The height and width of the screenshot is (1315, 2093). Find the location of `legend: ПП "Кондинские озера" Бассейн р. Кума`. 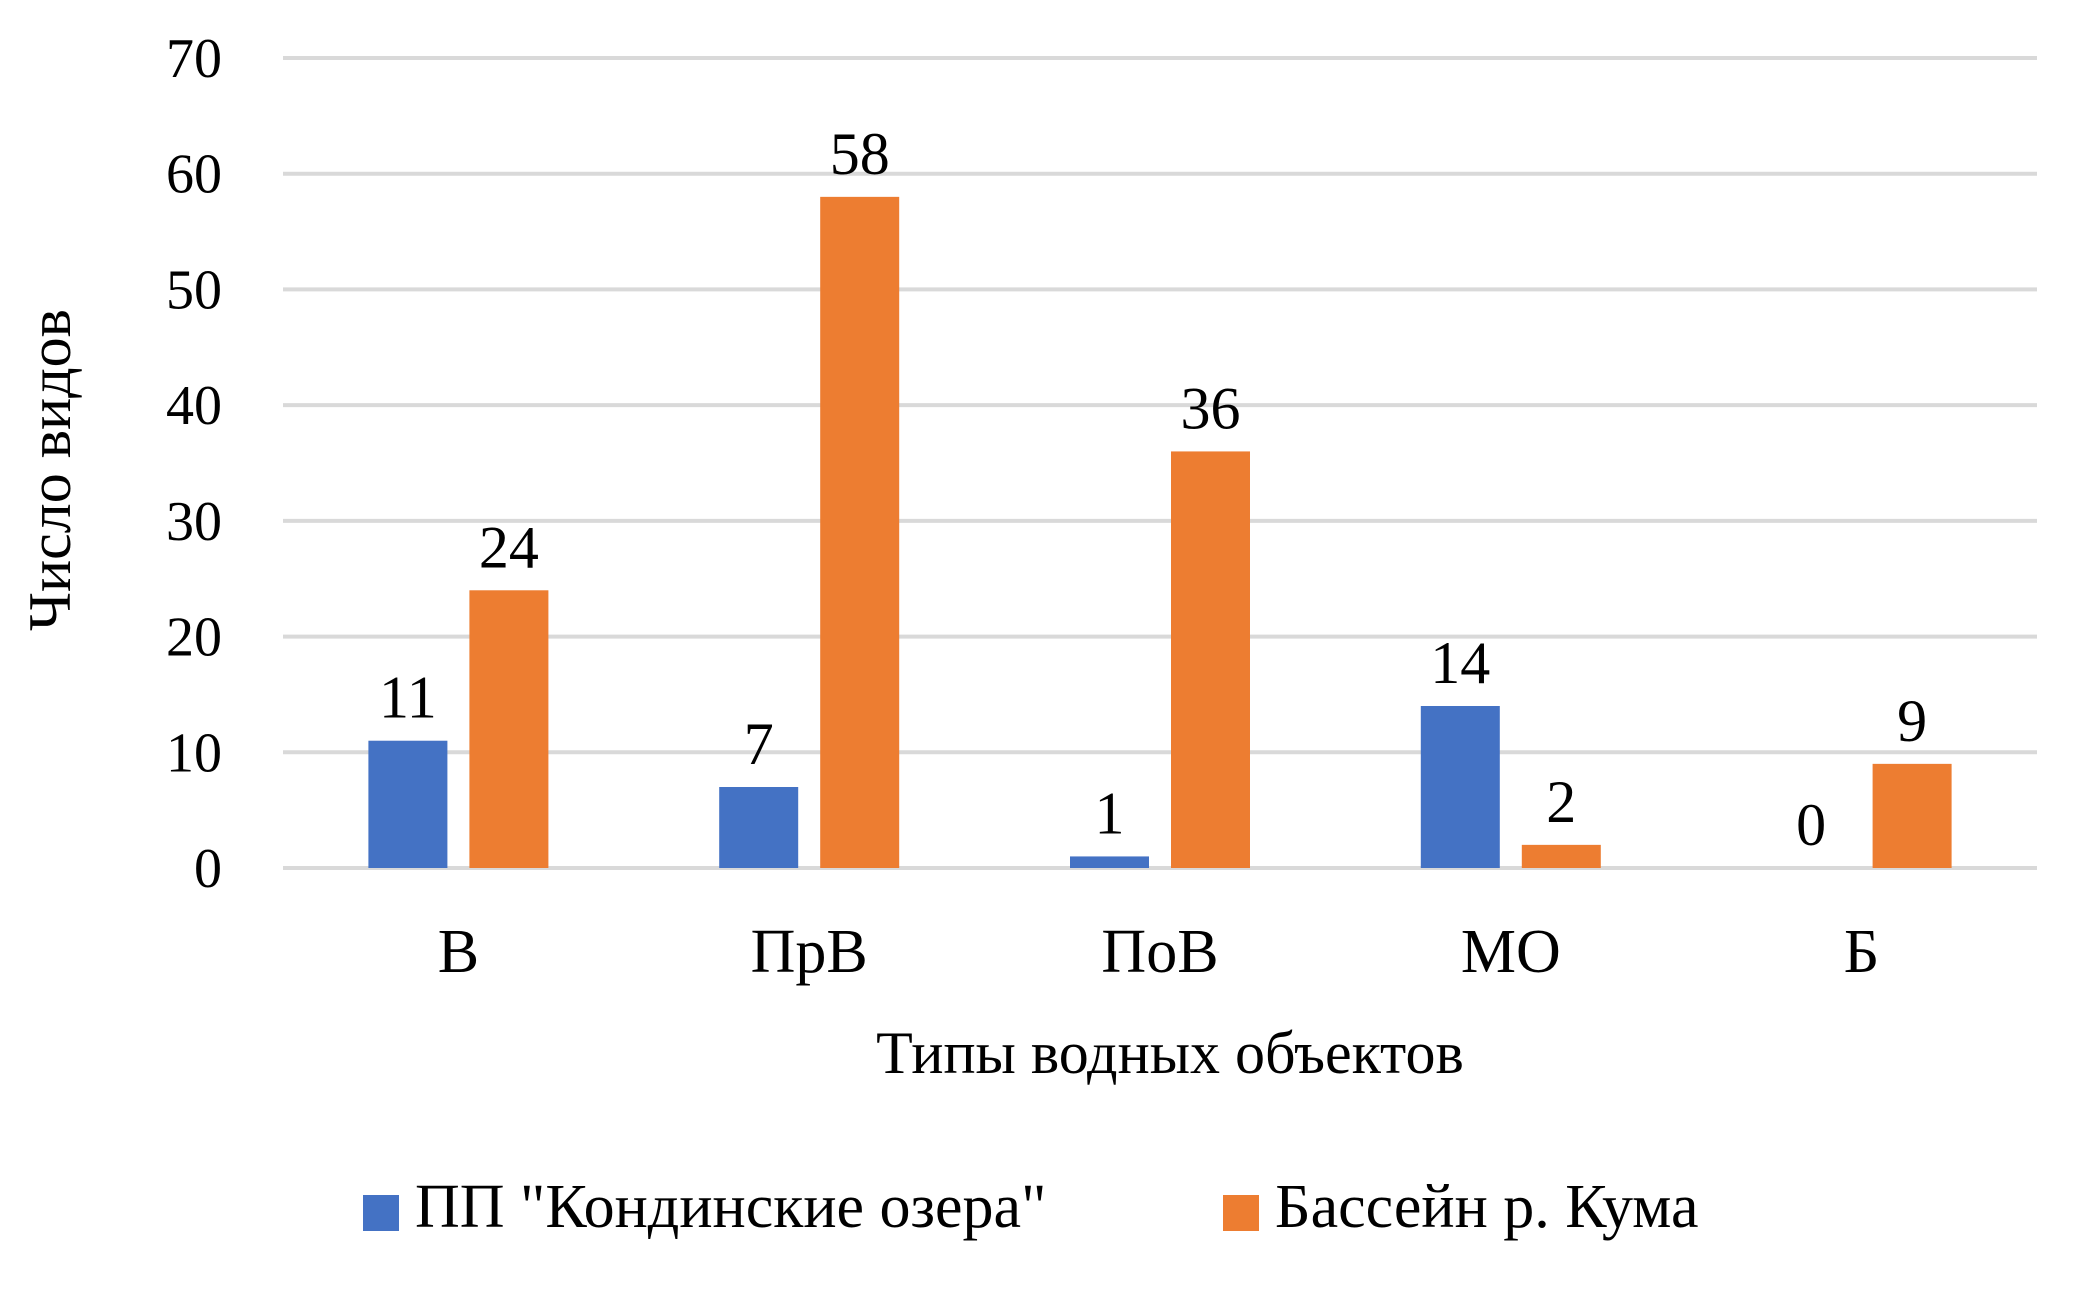

legend: ПП "Кондинские озера" Бассейн р. Кума is located at coordinates (1031, 1207).